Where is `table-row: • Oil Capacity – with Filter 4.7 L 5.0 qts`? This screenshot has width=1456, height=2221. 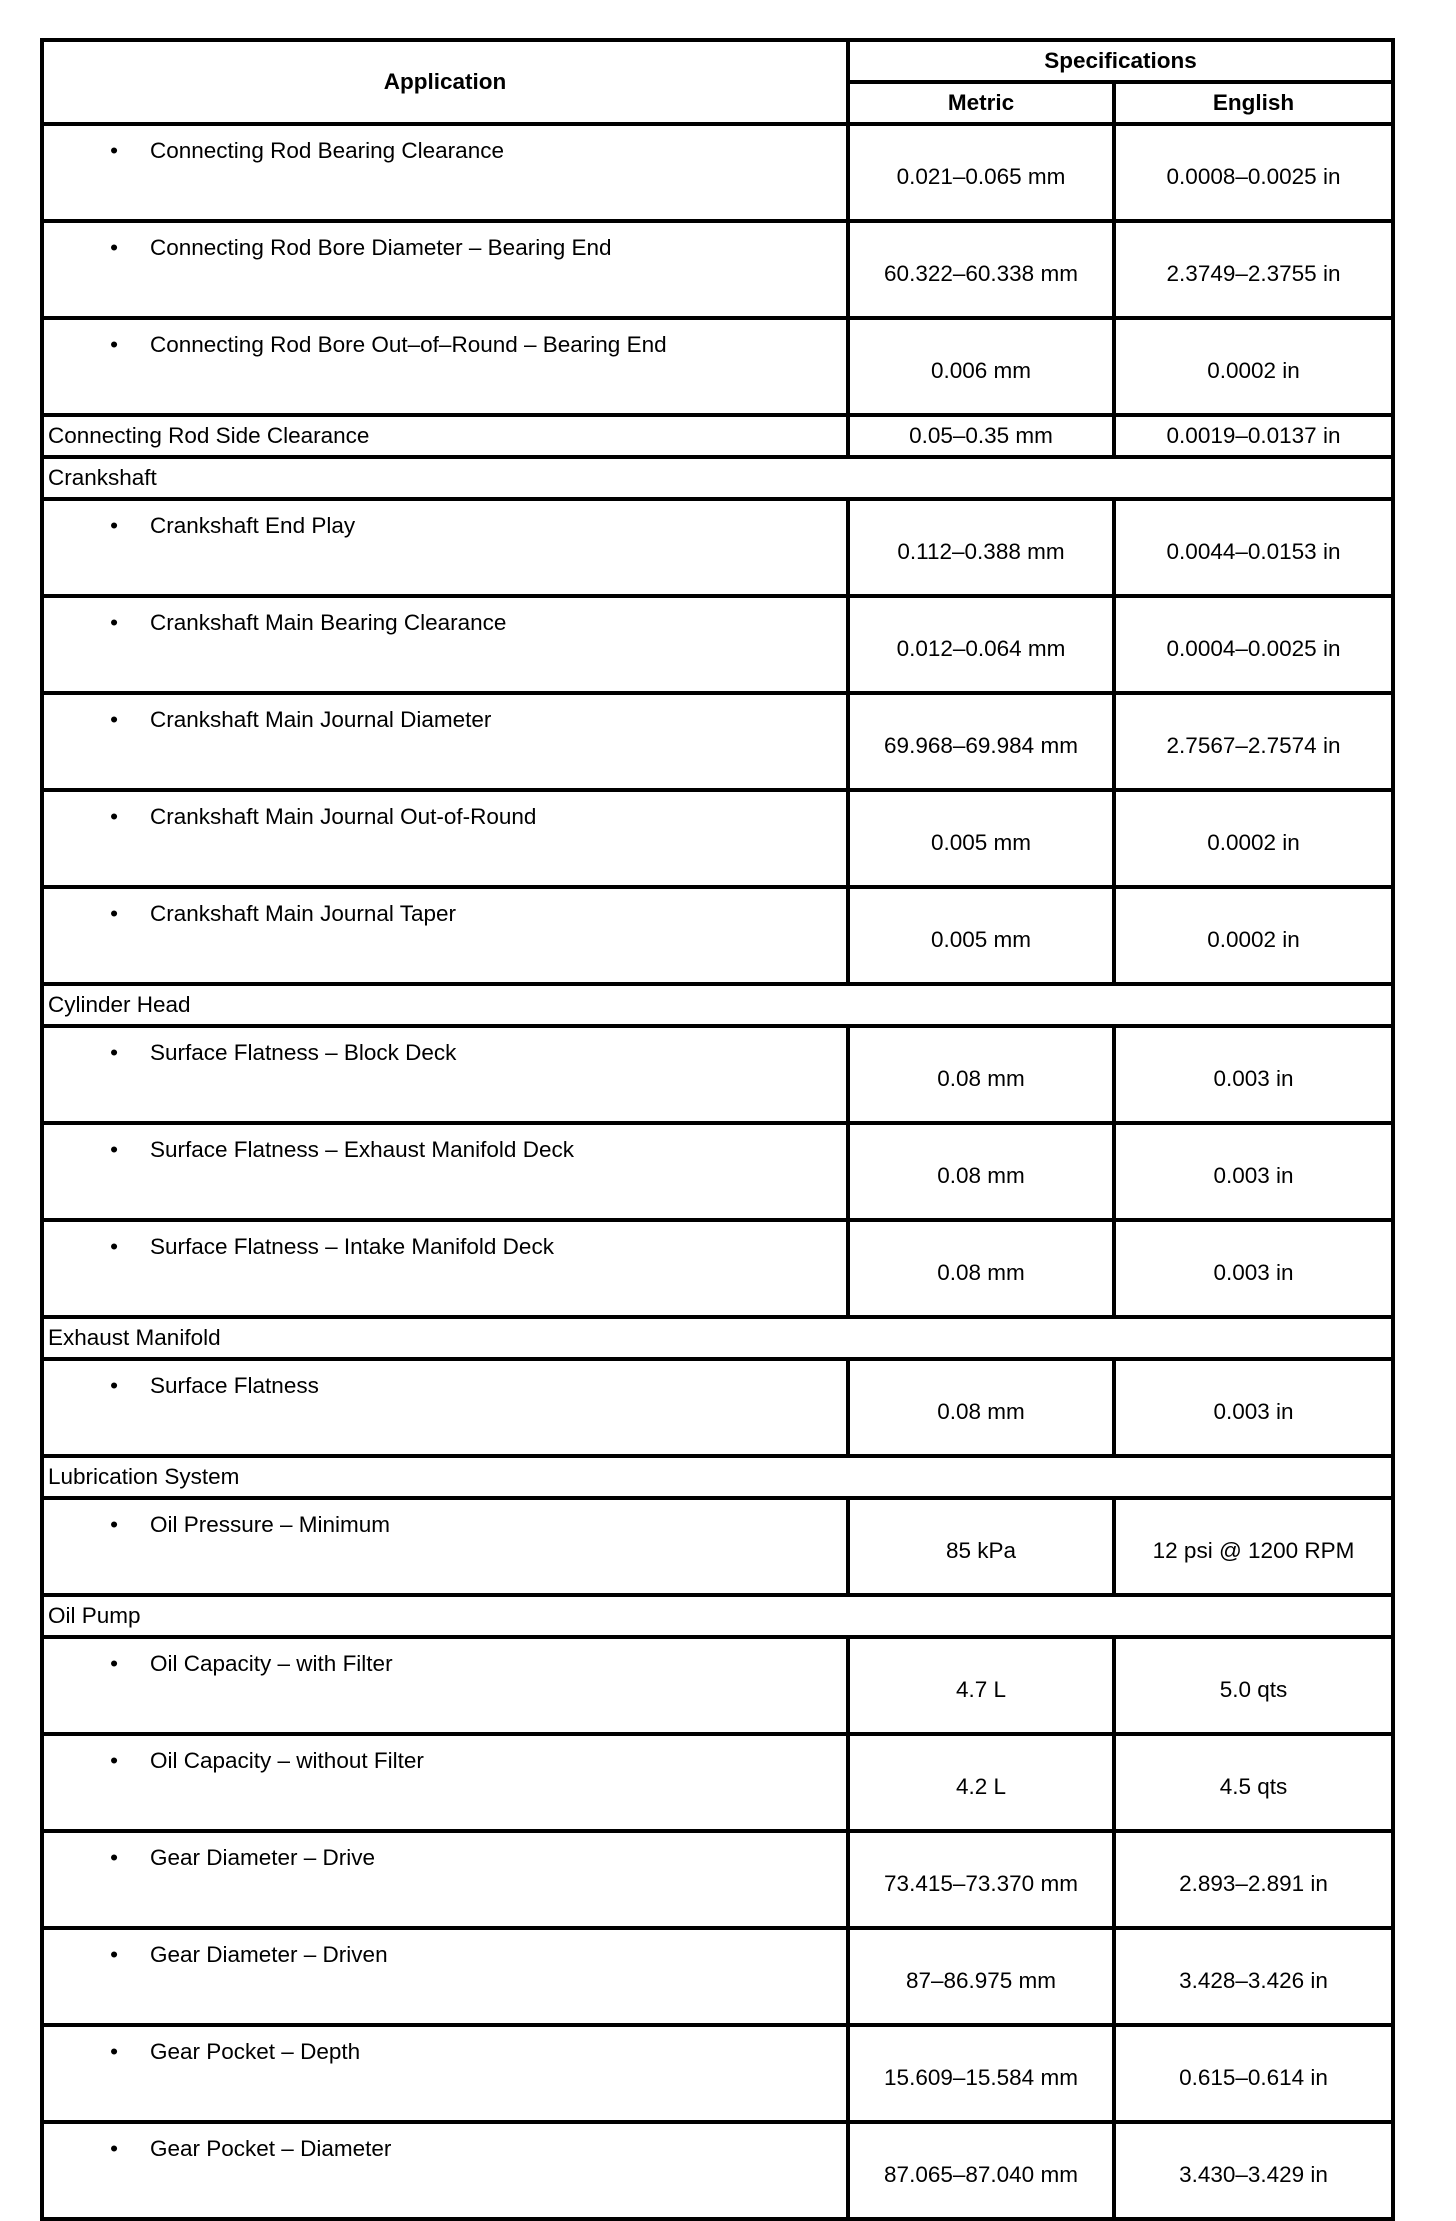 table-row: • Oil Capacity – with Filter 4.7 L 5.0 qts is located at coordinates (718, 1685).